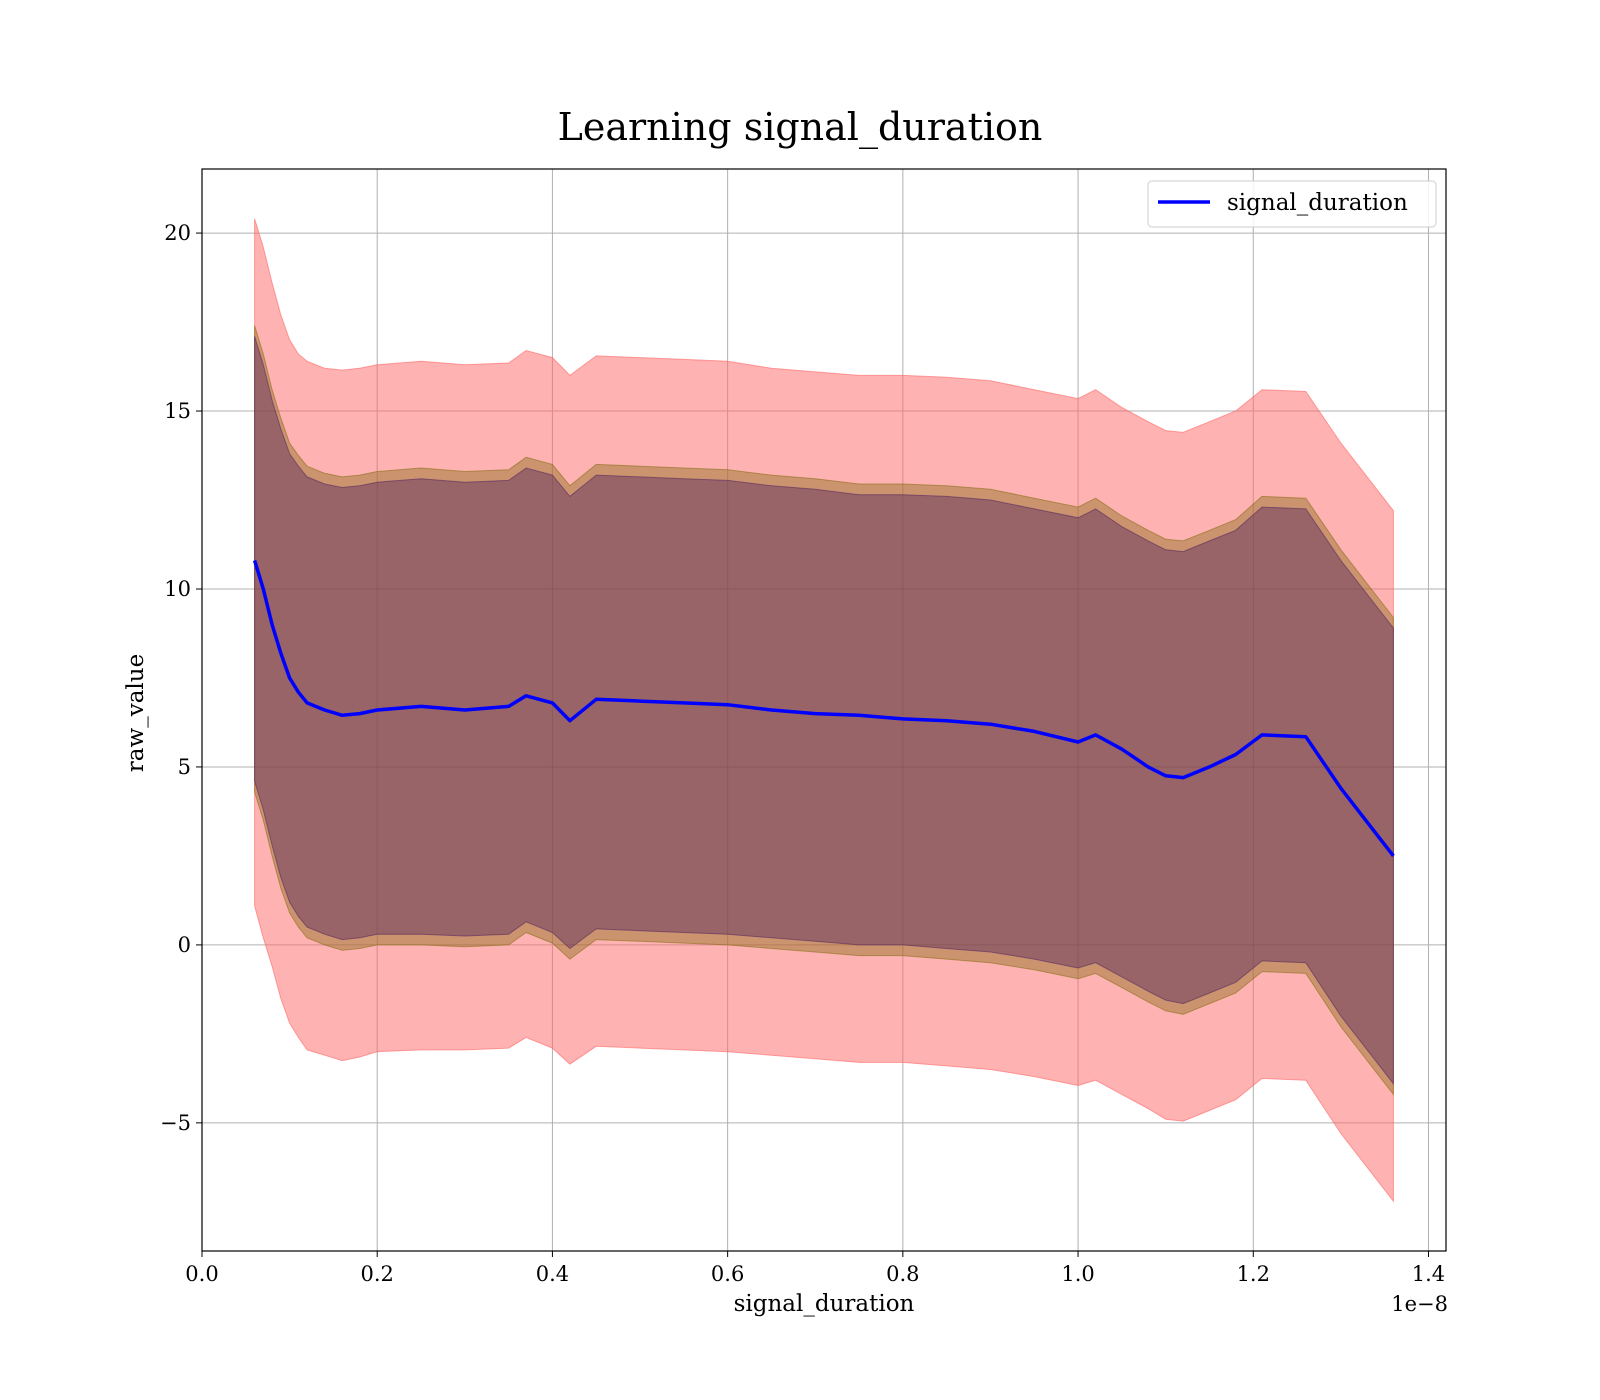 The width and height of the screenshot is (1600, 1400). Describe the element at coordinates (201, 1274) in the screenshot. I see `x-tick-label: 0.0` at that location.